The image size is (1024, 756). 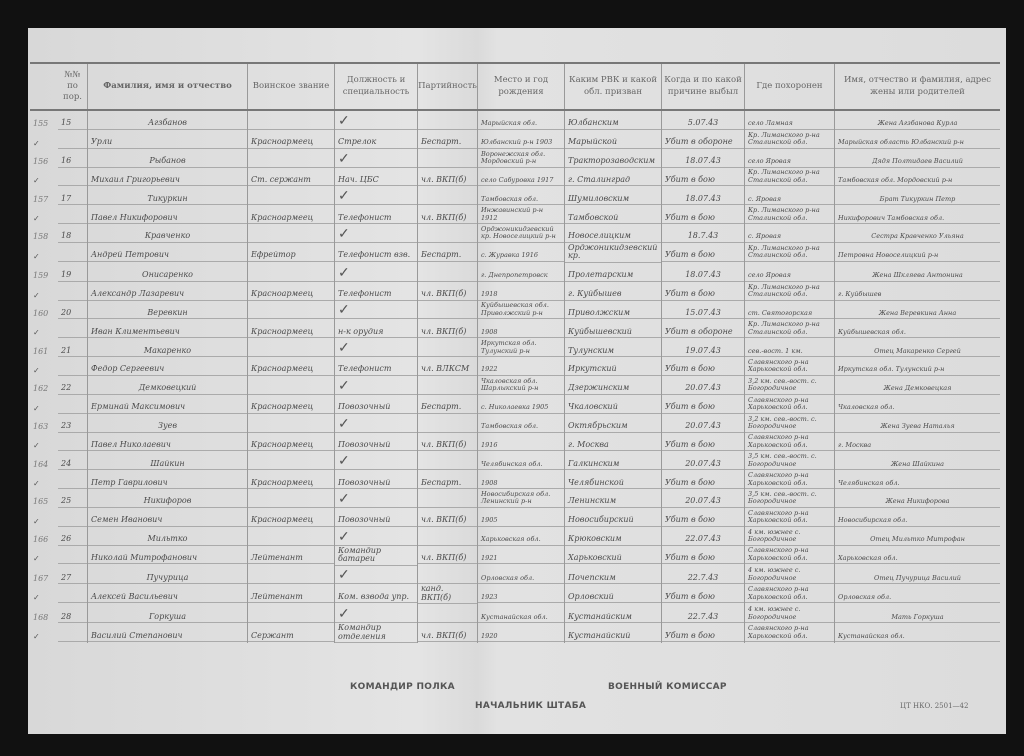 I want to click on cell: Сержант, so click(x=291, y=624).